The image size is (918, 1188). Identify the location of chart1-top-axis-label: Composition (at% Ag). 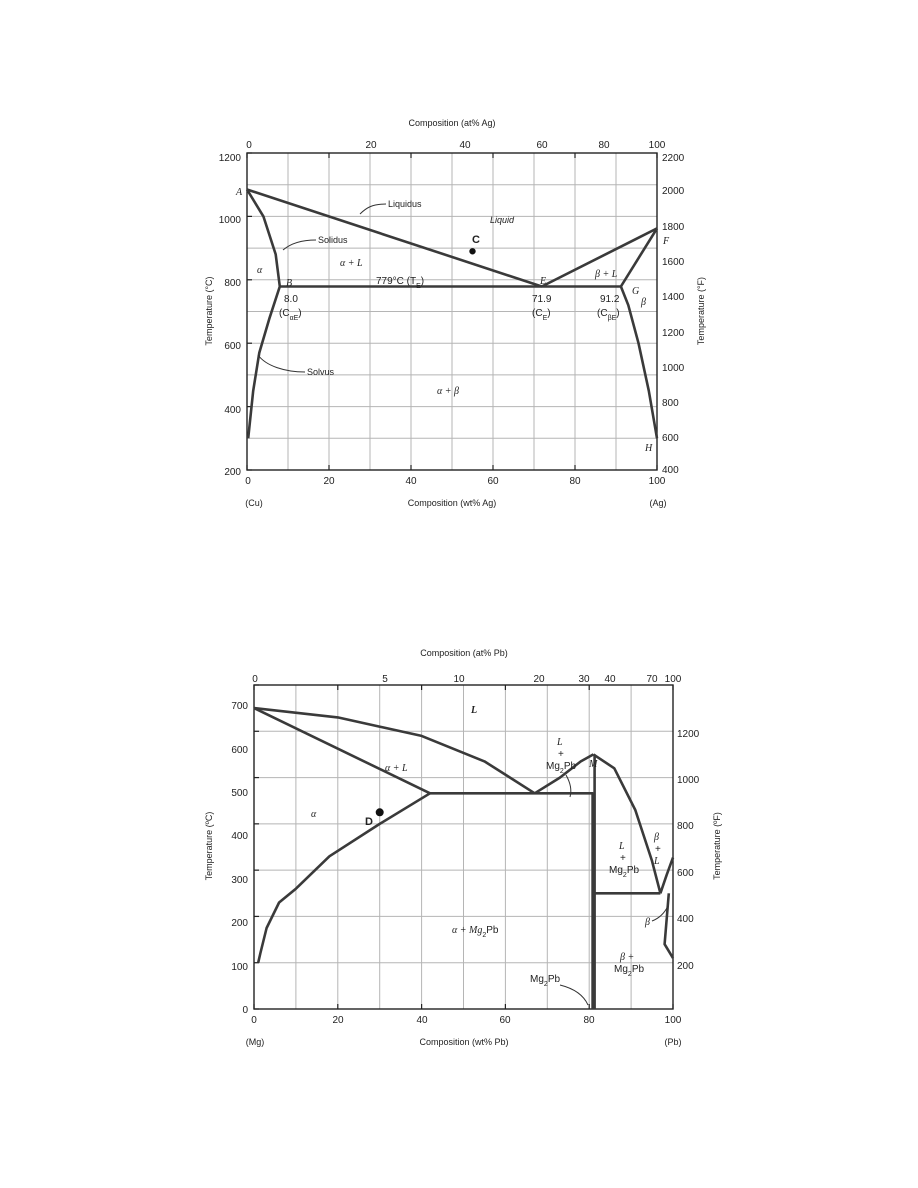
(451, 123).